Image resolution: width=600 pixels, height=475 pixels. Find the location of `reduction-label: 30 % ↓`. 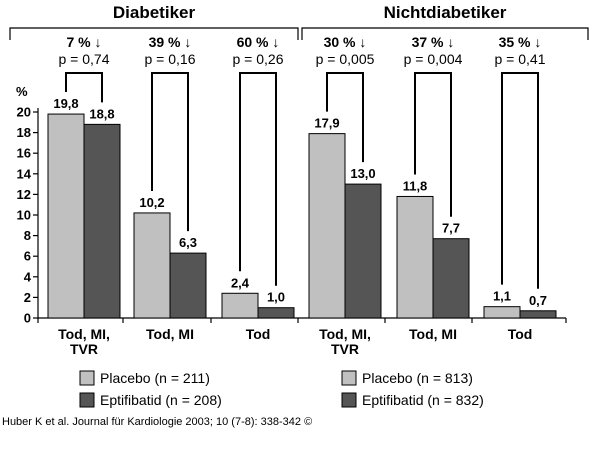

reduction-label: 30 % ↓ is located at coordinates (345, 42).